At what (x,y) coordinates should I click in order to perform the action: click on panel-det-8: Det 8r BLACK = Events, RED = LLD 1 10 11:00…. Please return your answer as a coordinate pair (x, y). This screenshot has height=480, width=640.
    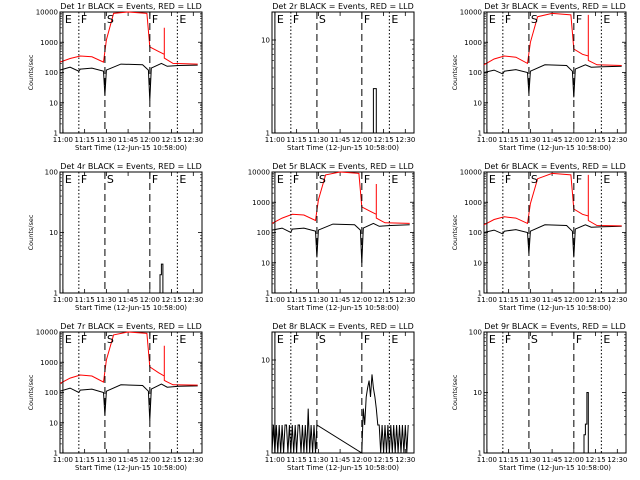
    Looking at the image, I should click on (338, 397).